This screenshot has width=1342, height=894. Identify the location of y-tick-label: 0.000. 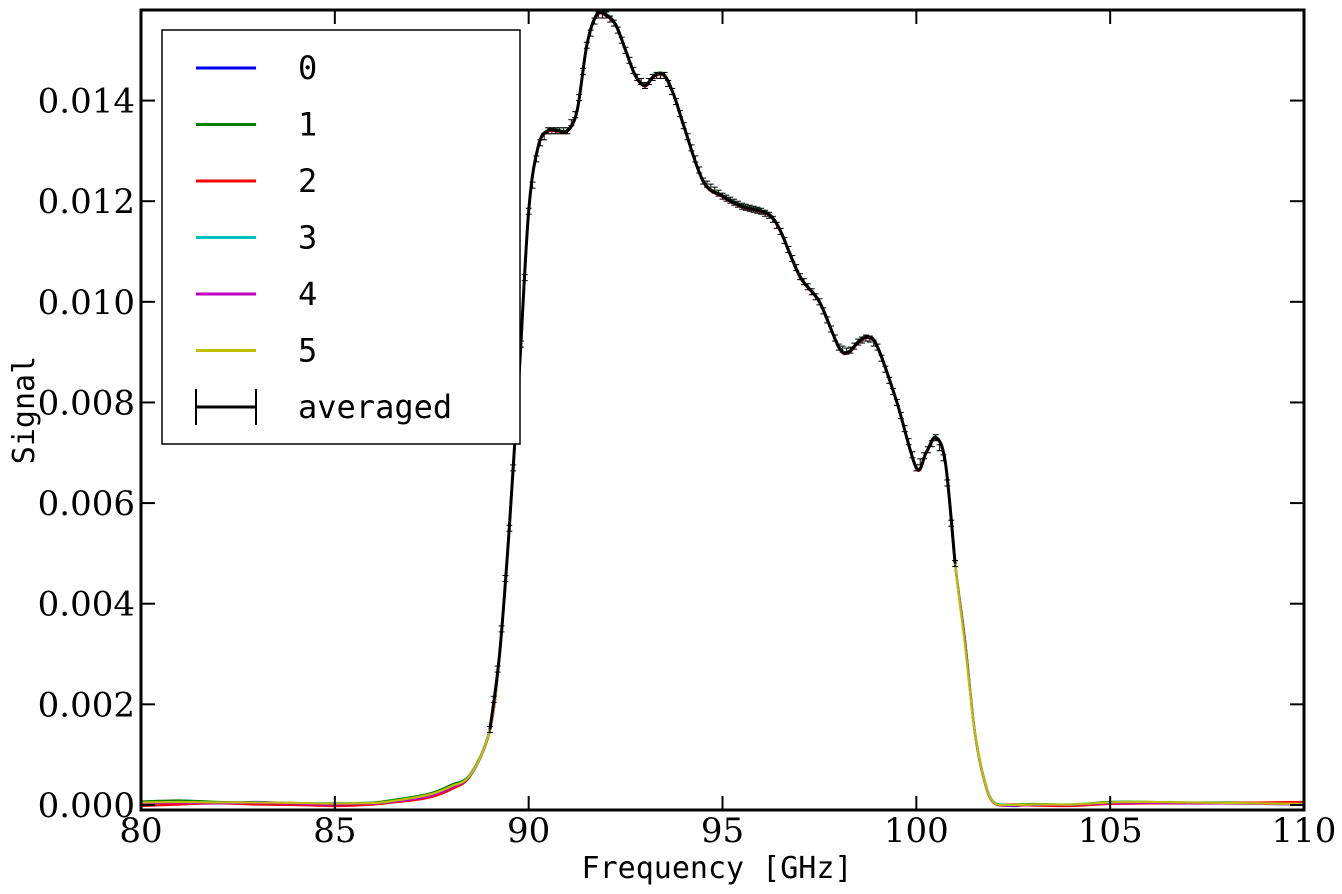
(86, 806).